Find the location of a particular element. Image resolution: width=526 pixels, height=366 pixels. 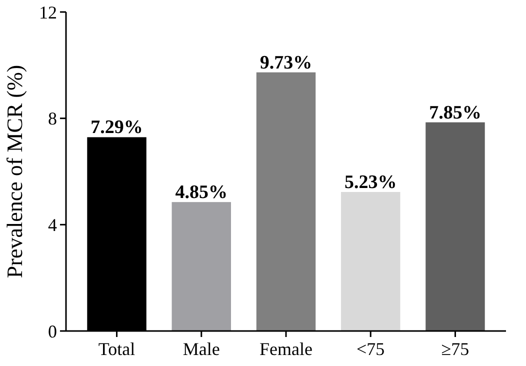

y-tick-label: 12 is located at coordinates (48, 12).